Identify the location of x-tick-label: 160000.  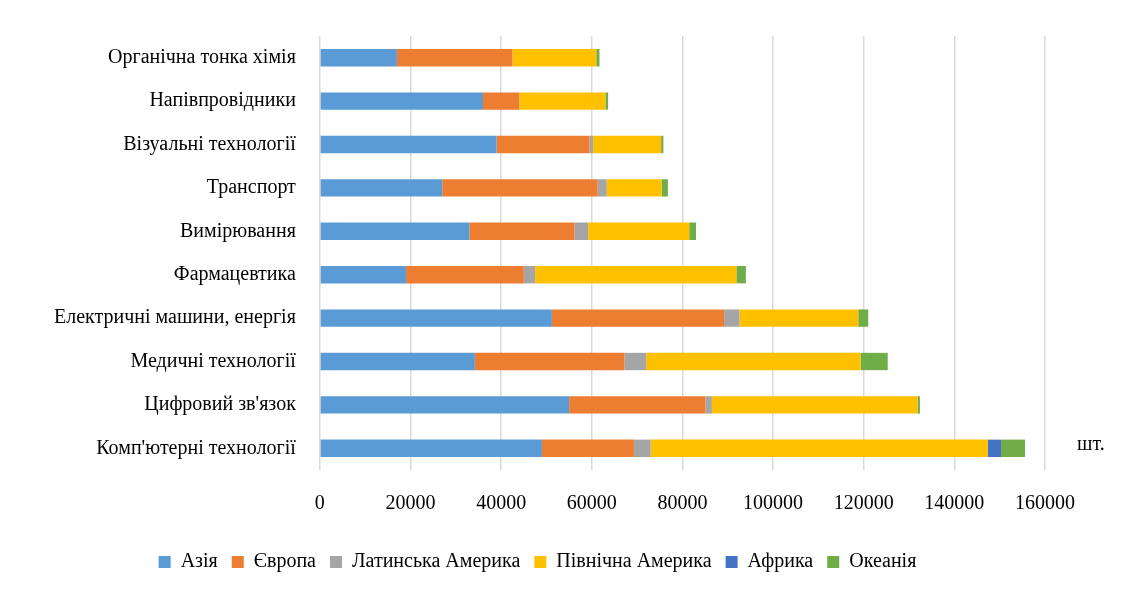
(1045, 502).